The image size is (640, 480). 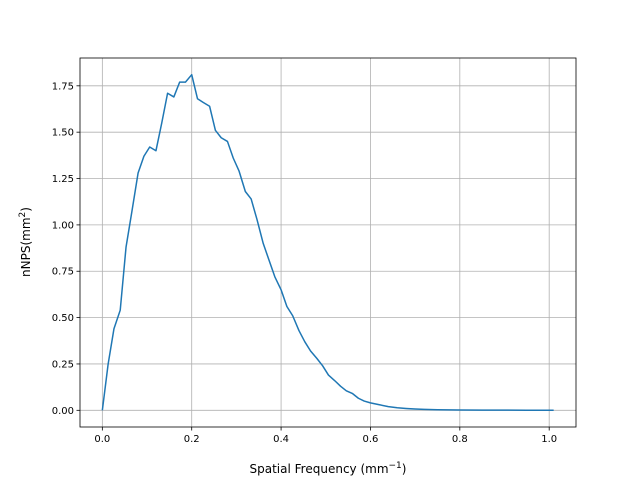 I want to click on x-axis-label: Spatial Frequency (mm−1), so click(x=328, y=468).